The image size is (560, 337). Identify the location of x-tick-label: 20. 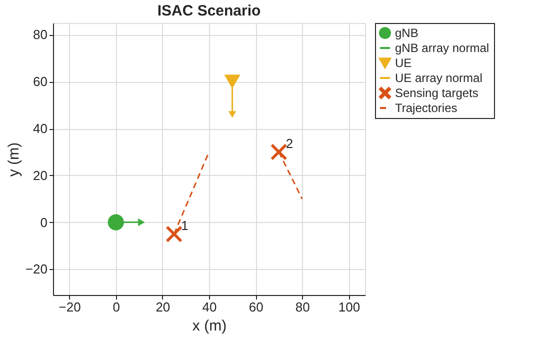
(163, 307).